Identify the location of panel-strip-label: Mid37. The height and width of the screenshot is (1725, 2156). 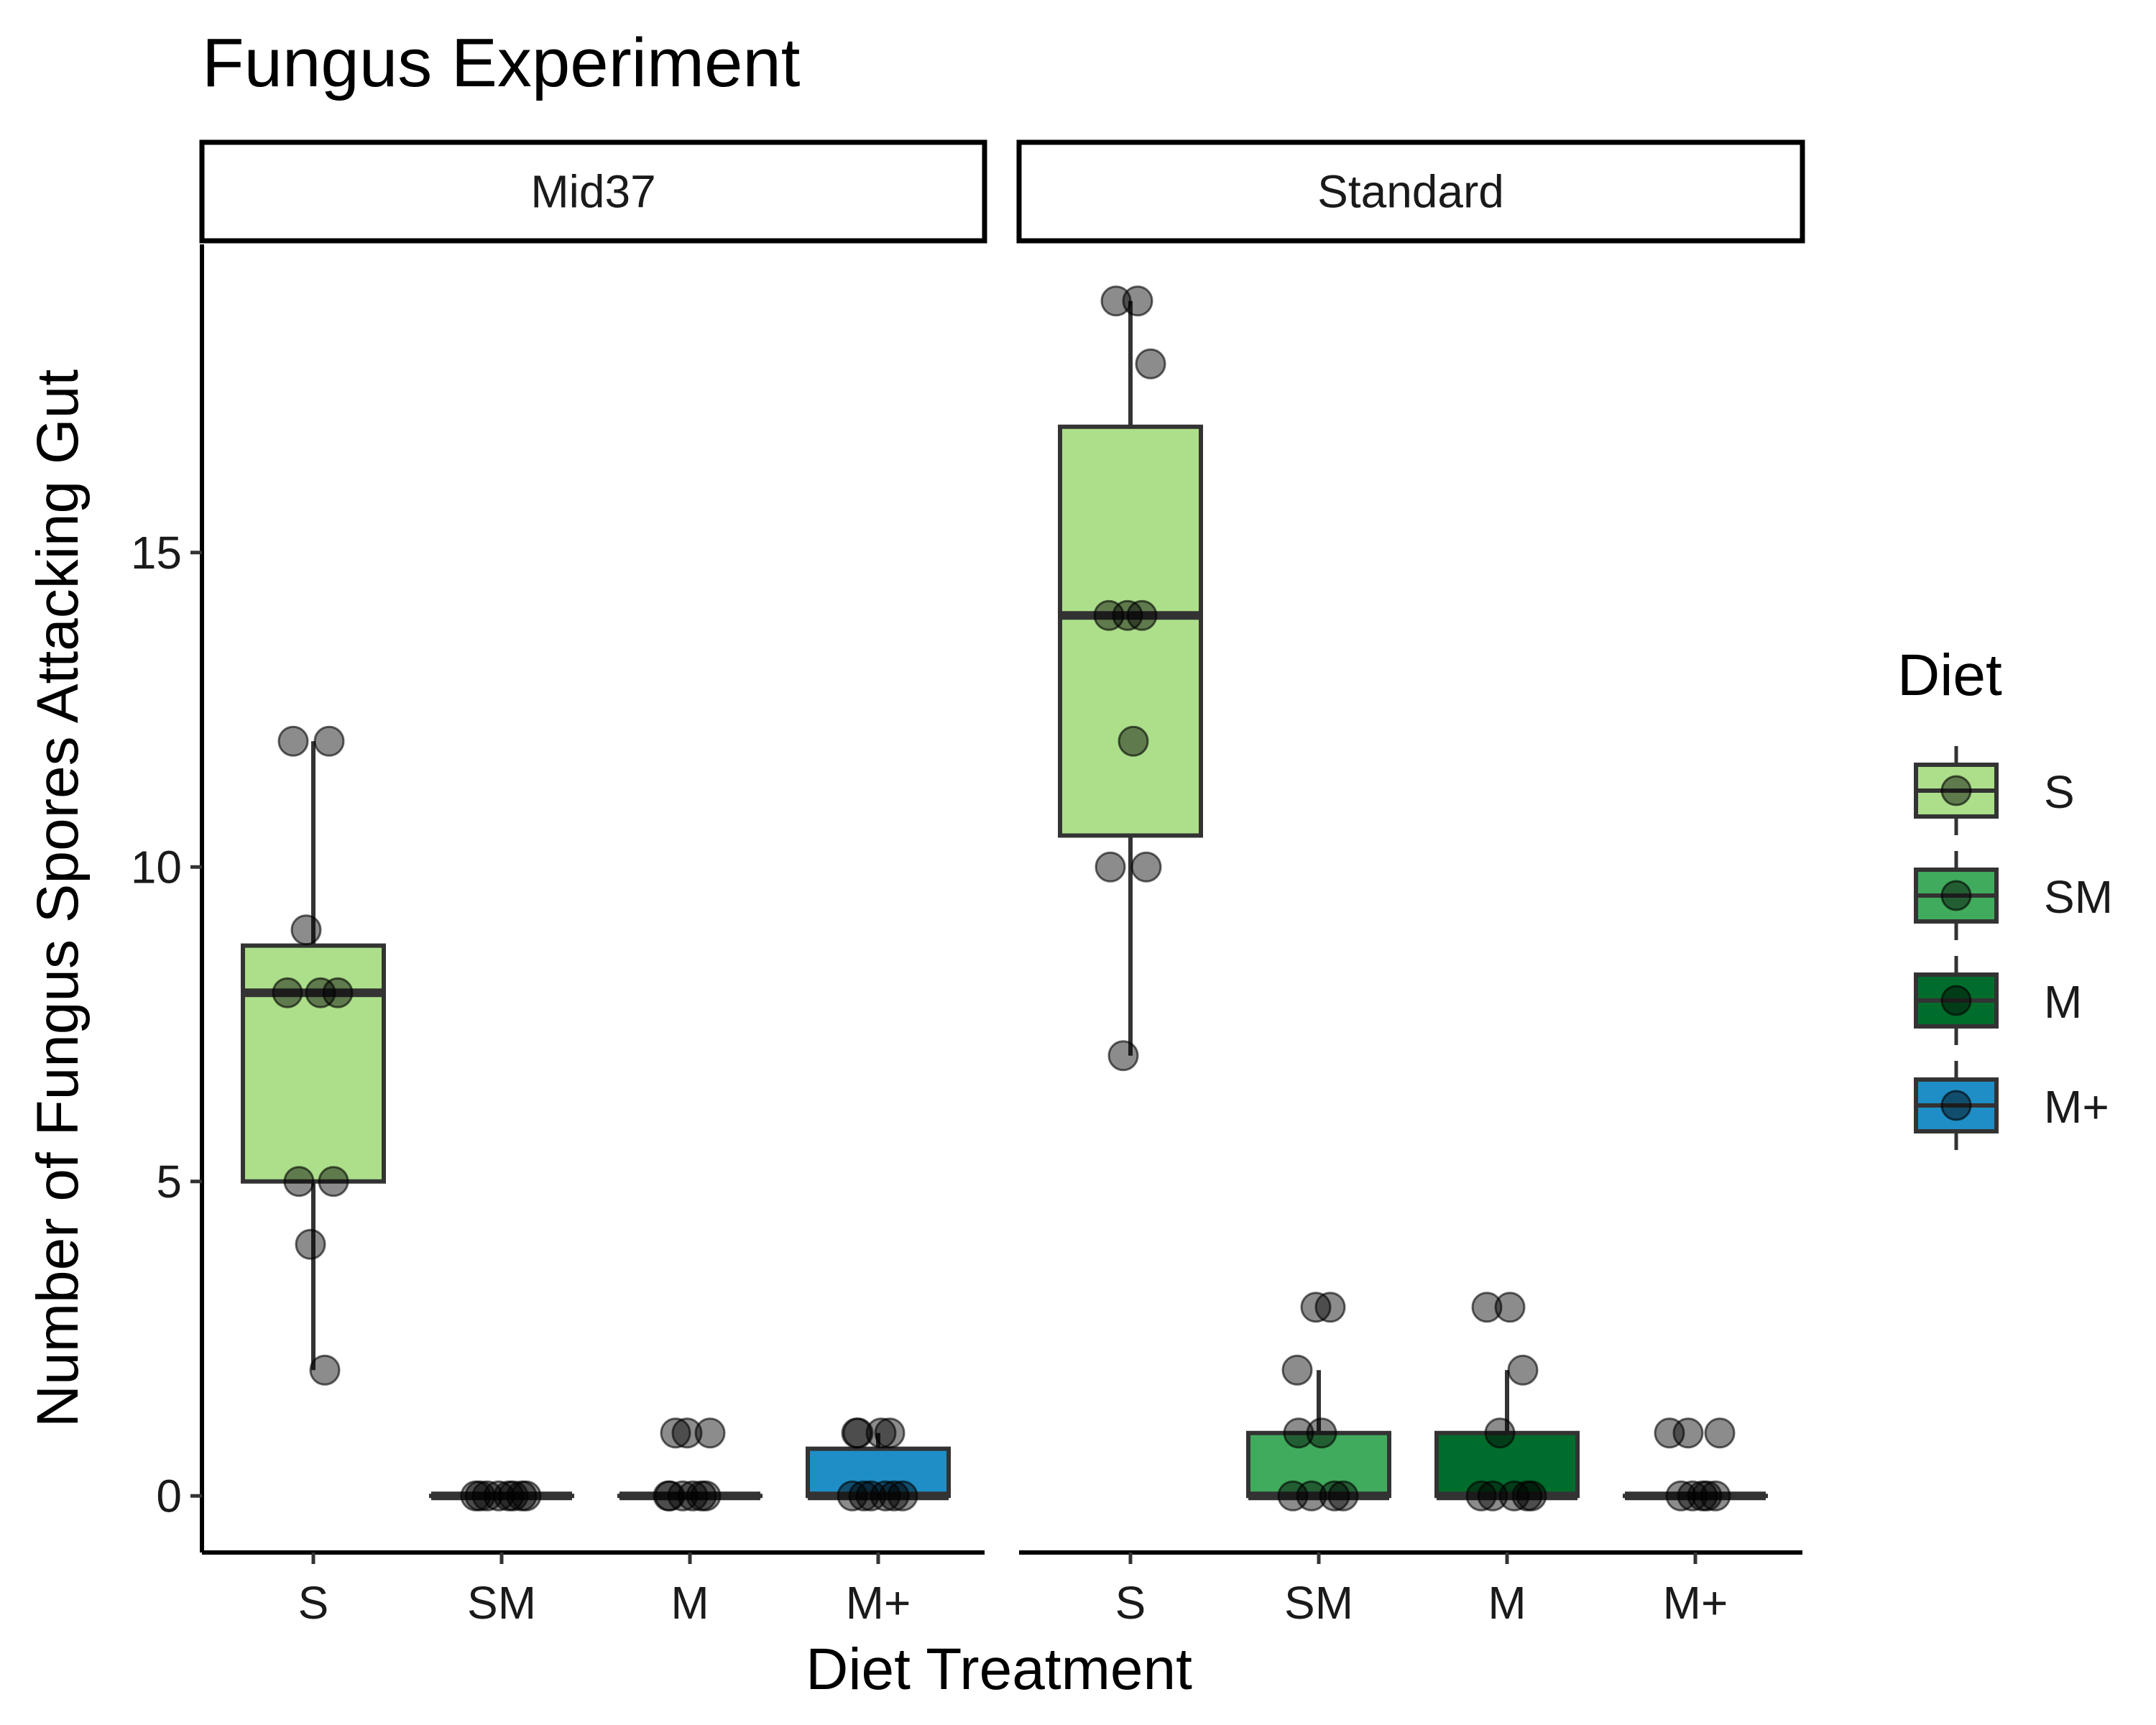
(592, 192).